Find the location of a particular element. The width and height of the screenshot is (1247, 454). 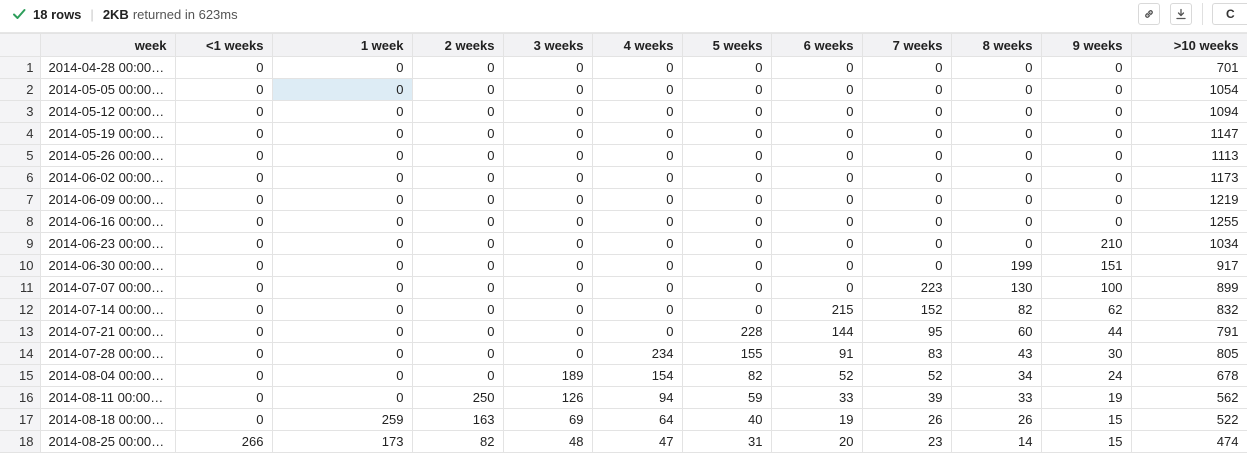

table-cell: 34 is located at coordinates (996, 375).